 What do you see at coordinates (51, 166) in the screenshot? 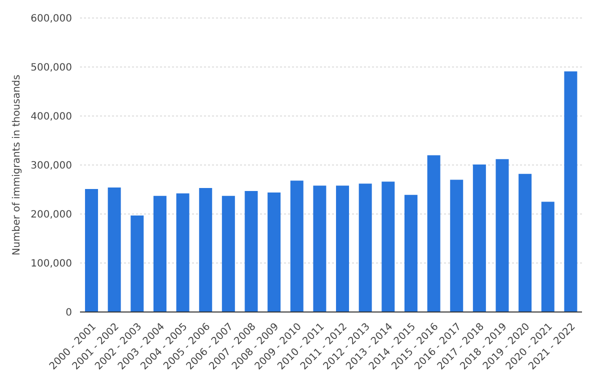
I see `y-tick-label: 300,000` at bounding box center [51, 166].